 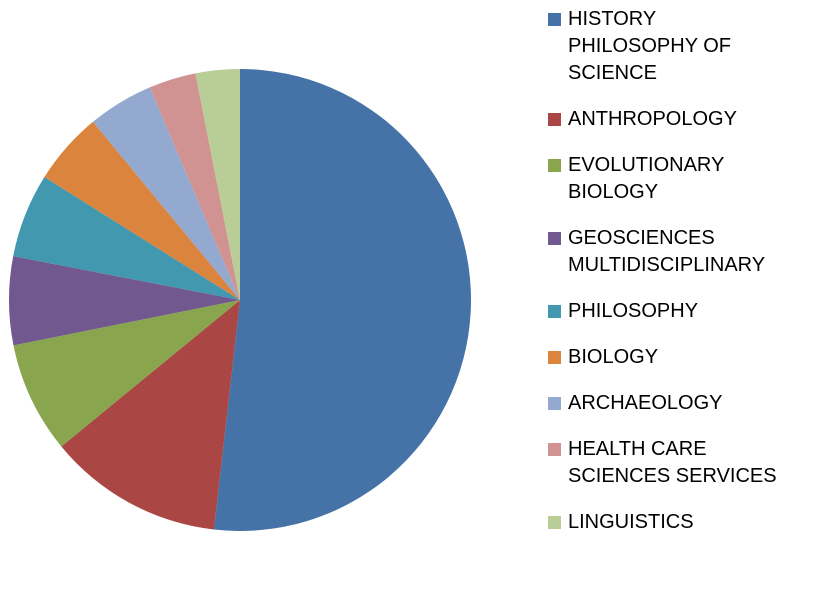 I want to click on legend-label: GEOSCIENCES MULTIDISCIPLINARY, so click(x=667, y=251).